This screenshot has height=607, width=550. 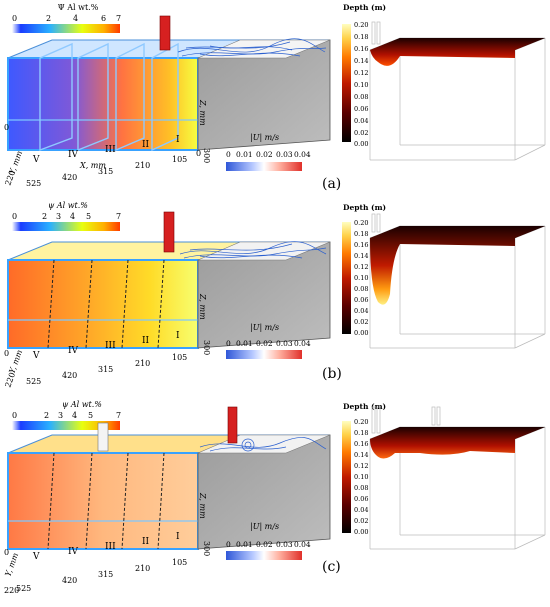 I want to click on svg-text: 0.12, so click(x=361, y=73).